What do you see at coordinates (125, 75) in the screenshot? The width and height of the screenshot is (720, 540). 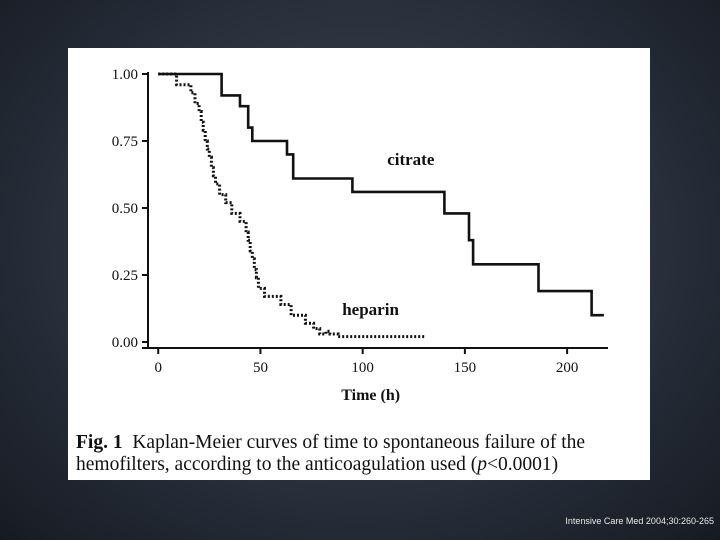 I see `y-tick-label: 1.00` at bounding box center [125, 75].